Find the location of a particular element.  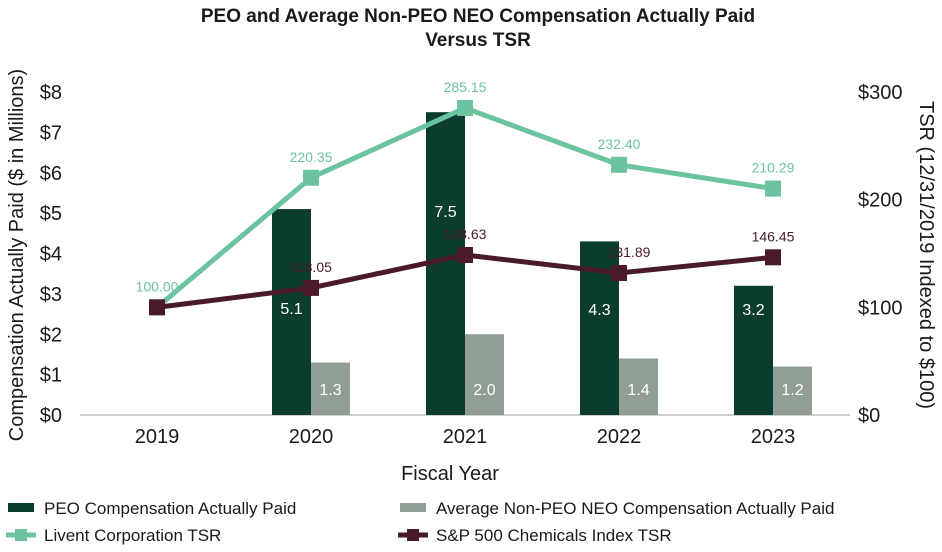

y2-tick-label: $0 is located at coordinates (869, 416).